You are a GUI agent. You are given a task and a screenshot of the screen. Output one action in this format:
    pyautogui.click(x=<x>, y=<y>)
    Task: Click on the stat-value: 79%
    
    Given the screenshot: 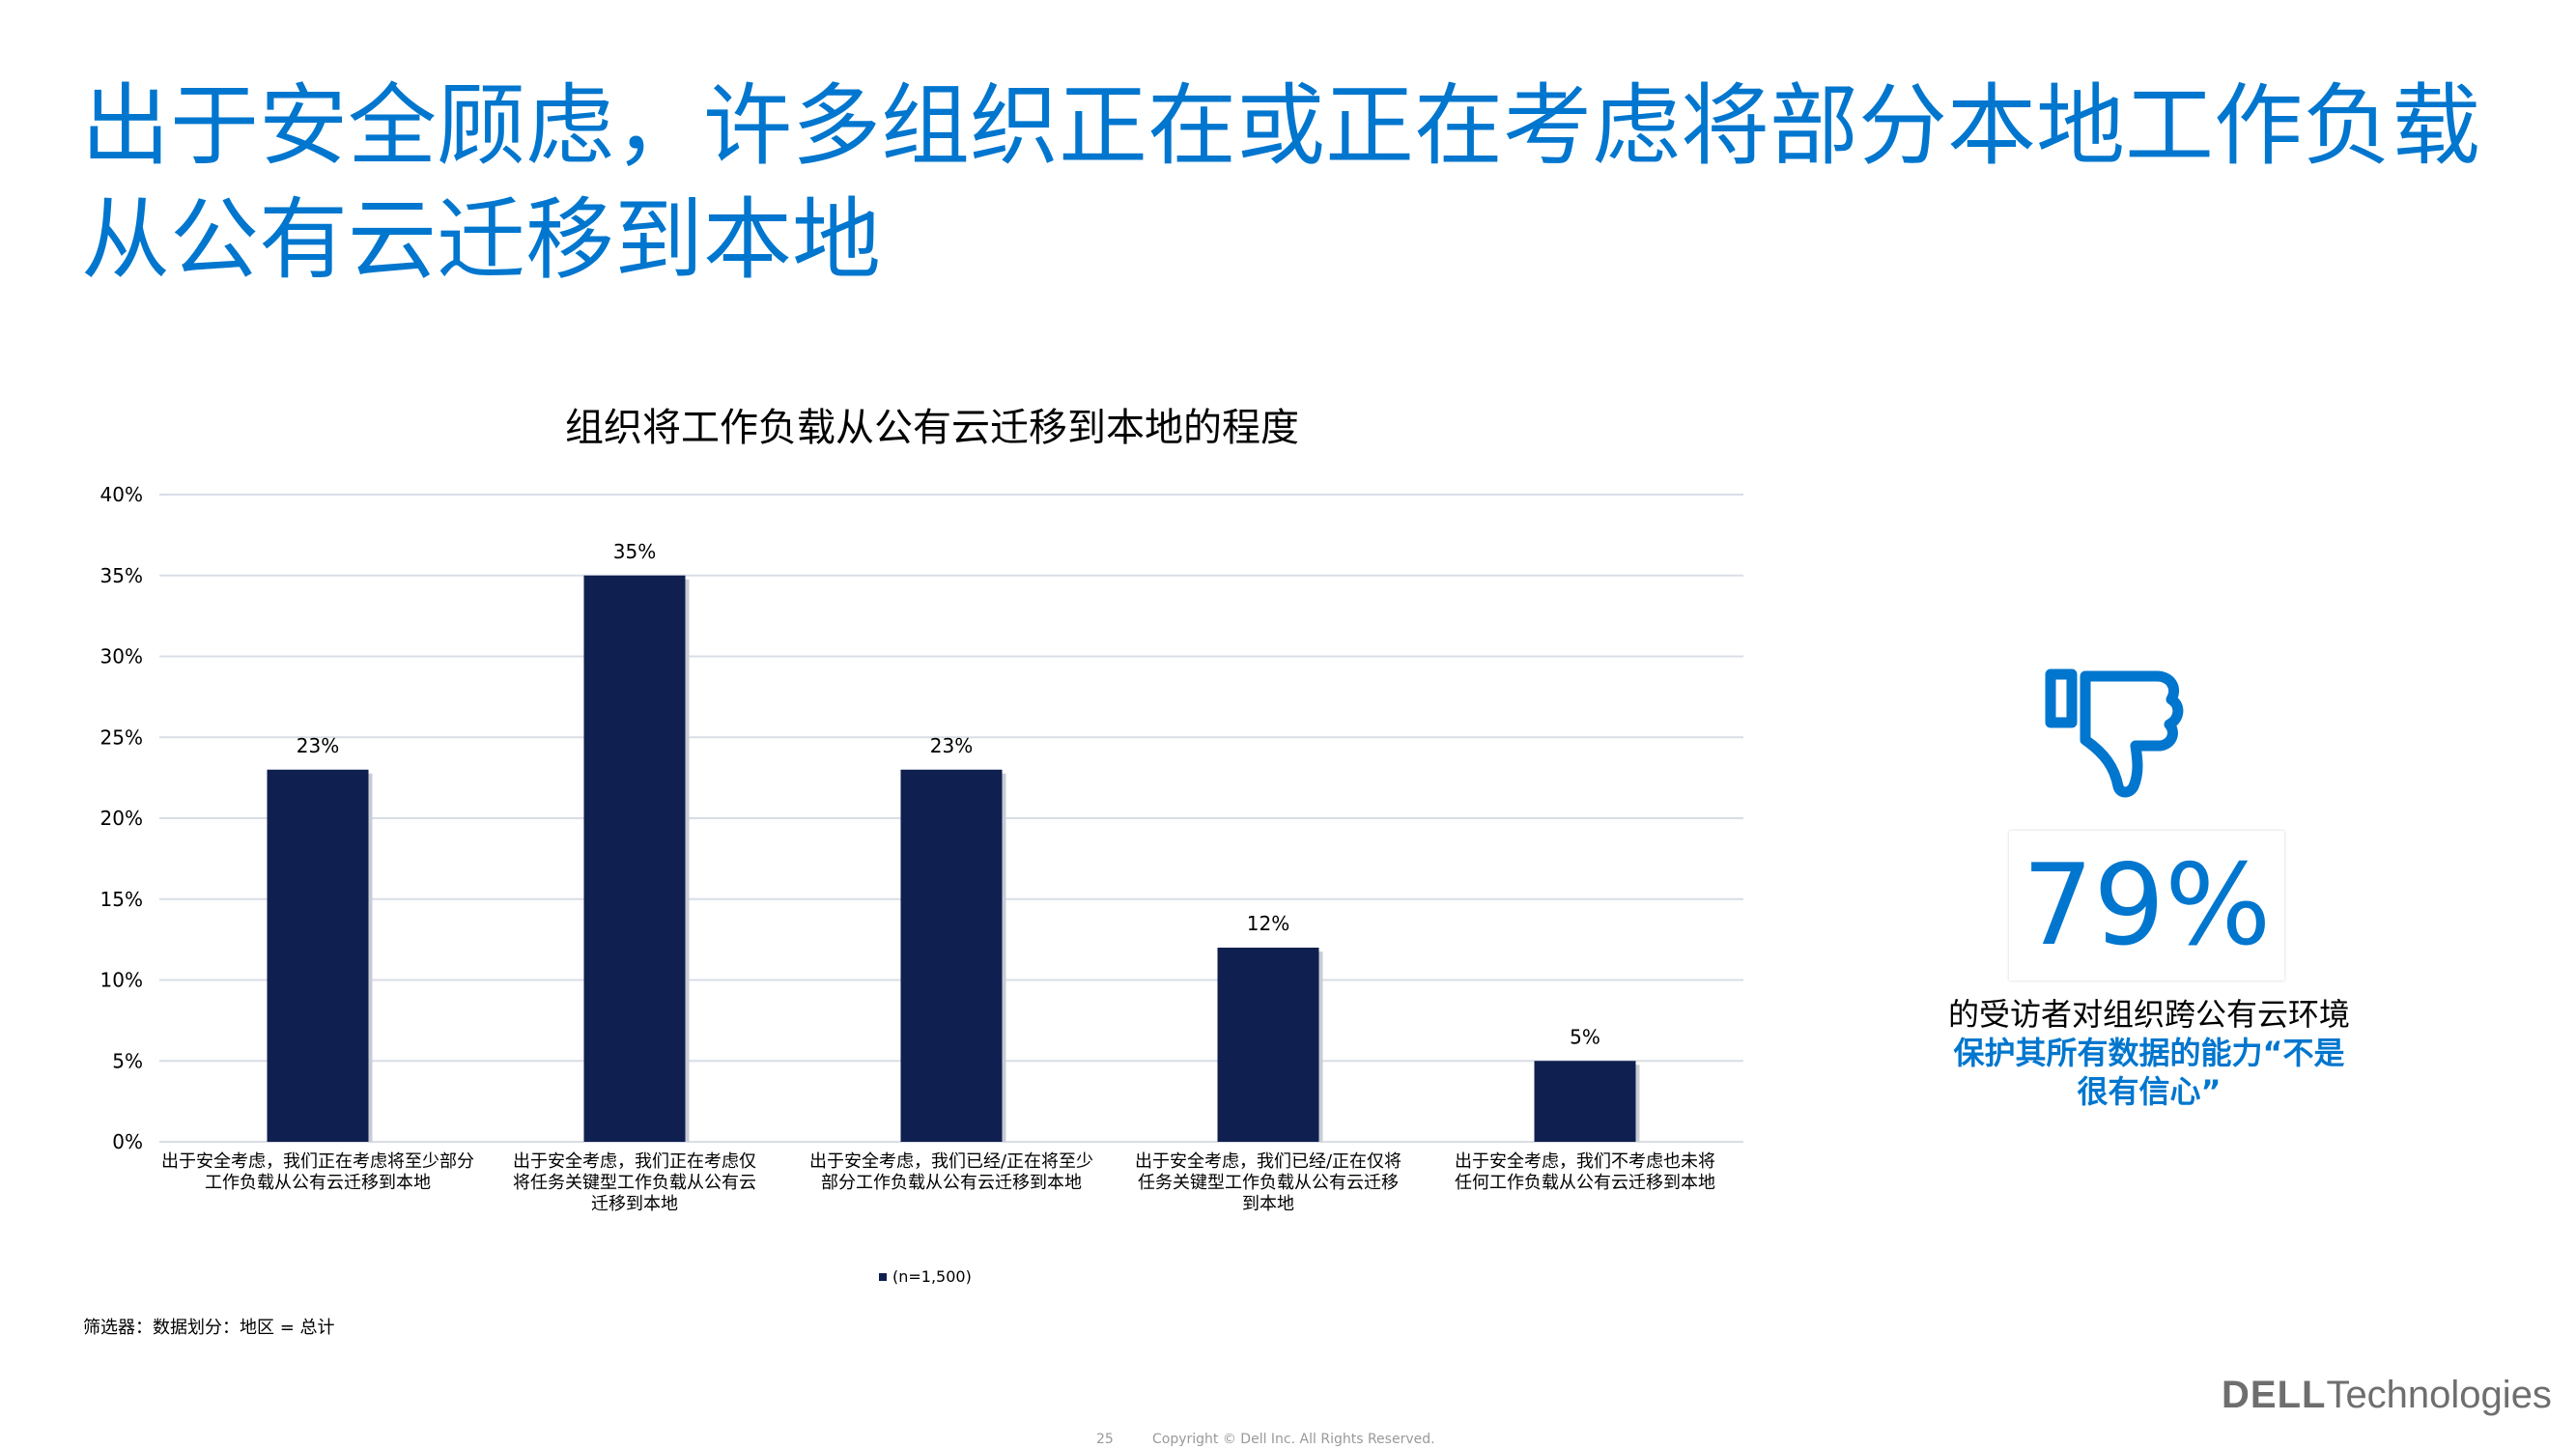 What is the action you would take?
    pyautogui.click(x=2147, y=905)
    